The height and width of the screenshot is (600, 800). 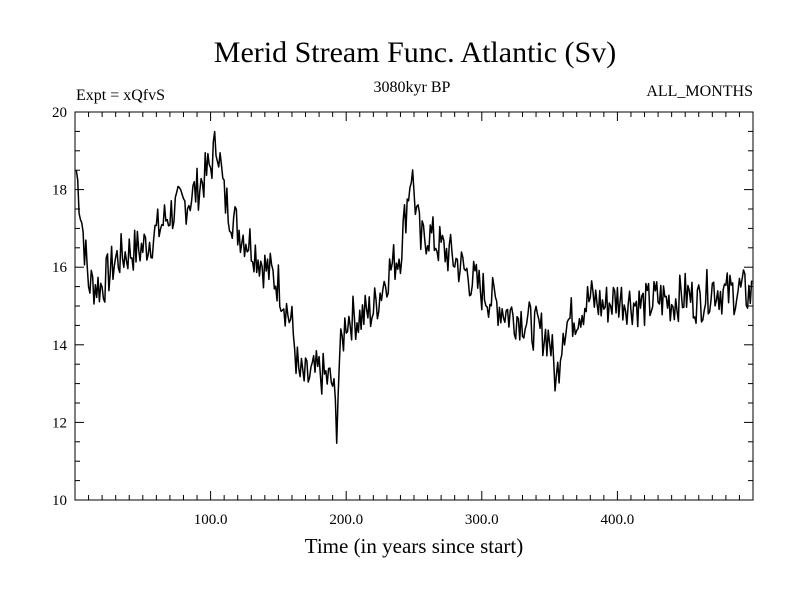 What do you see at coordinates (59, 113) in the screenshot?
I see `y-tick-label: 20` at bounding box center [59, 113].